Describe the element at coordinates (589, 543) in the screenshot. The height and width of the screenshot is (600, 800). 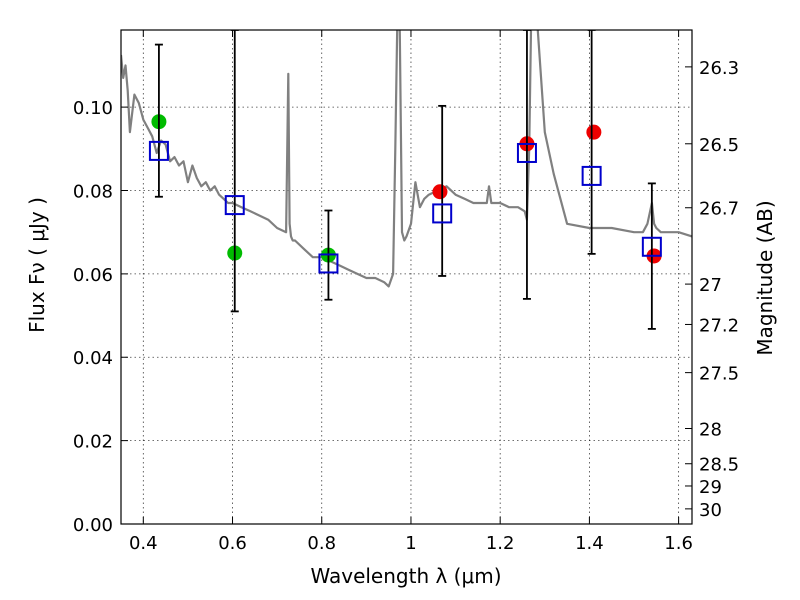
I see `x-tick-label: 1.4` at that location.